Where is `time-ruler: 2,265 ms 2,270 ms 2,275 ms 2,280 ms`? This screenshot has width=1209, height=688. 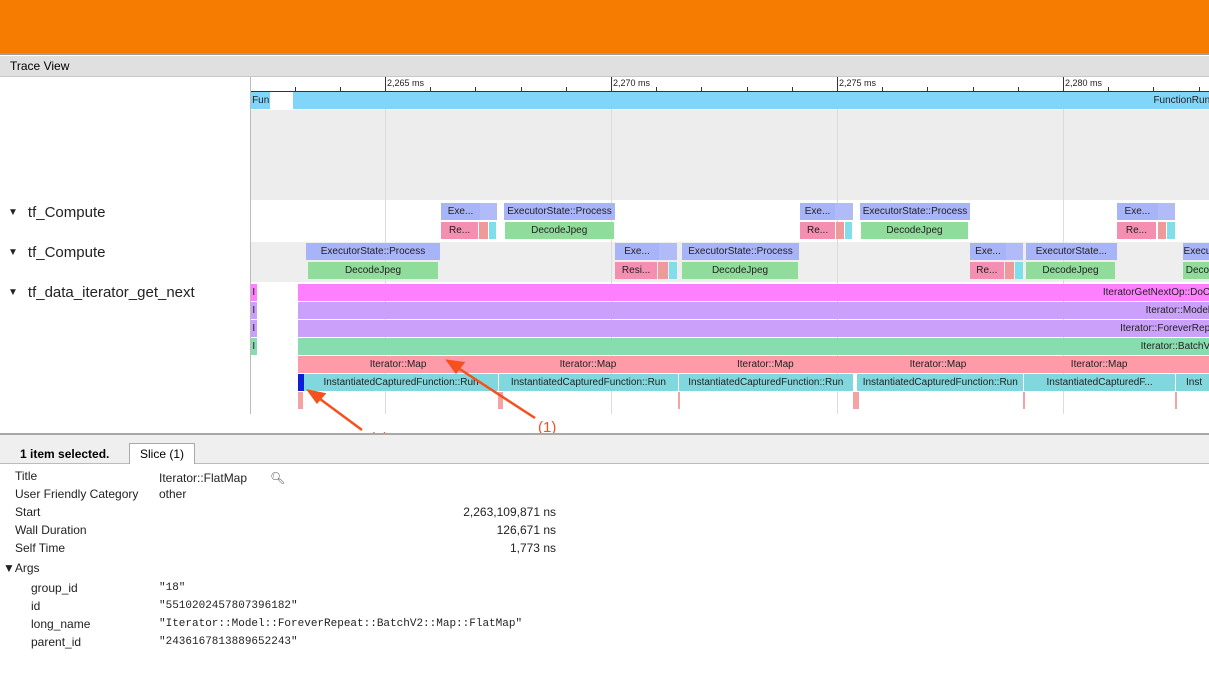
time-ruler: 2,265 ms 2,270 ms 2,275 ms 2,280 ms is located at coordinates (730, 84).